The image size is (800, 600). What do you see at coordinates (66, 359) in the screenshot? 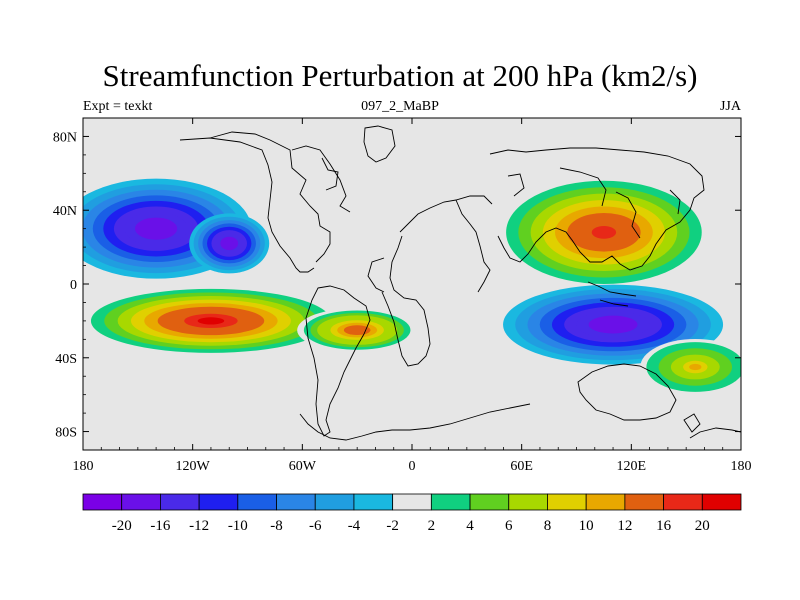
I see `y-tick-label: 40S` at bounding box center [66, 359].